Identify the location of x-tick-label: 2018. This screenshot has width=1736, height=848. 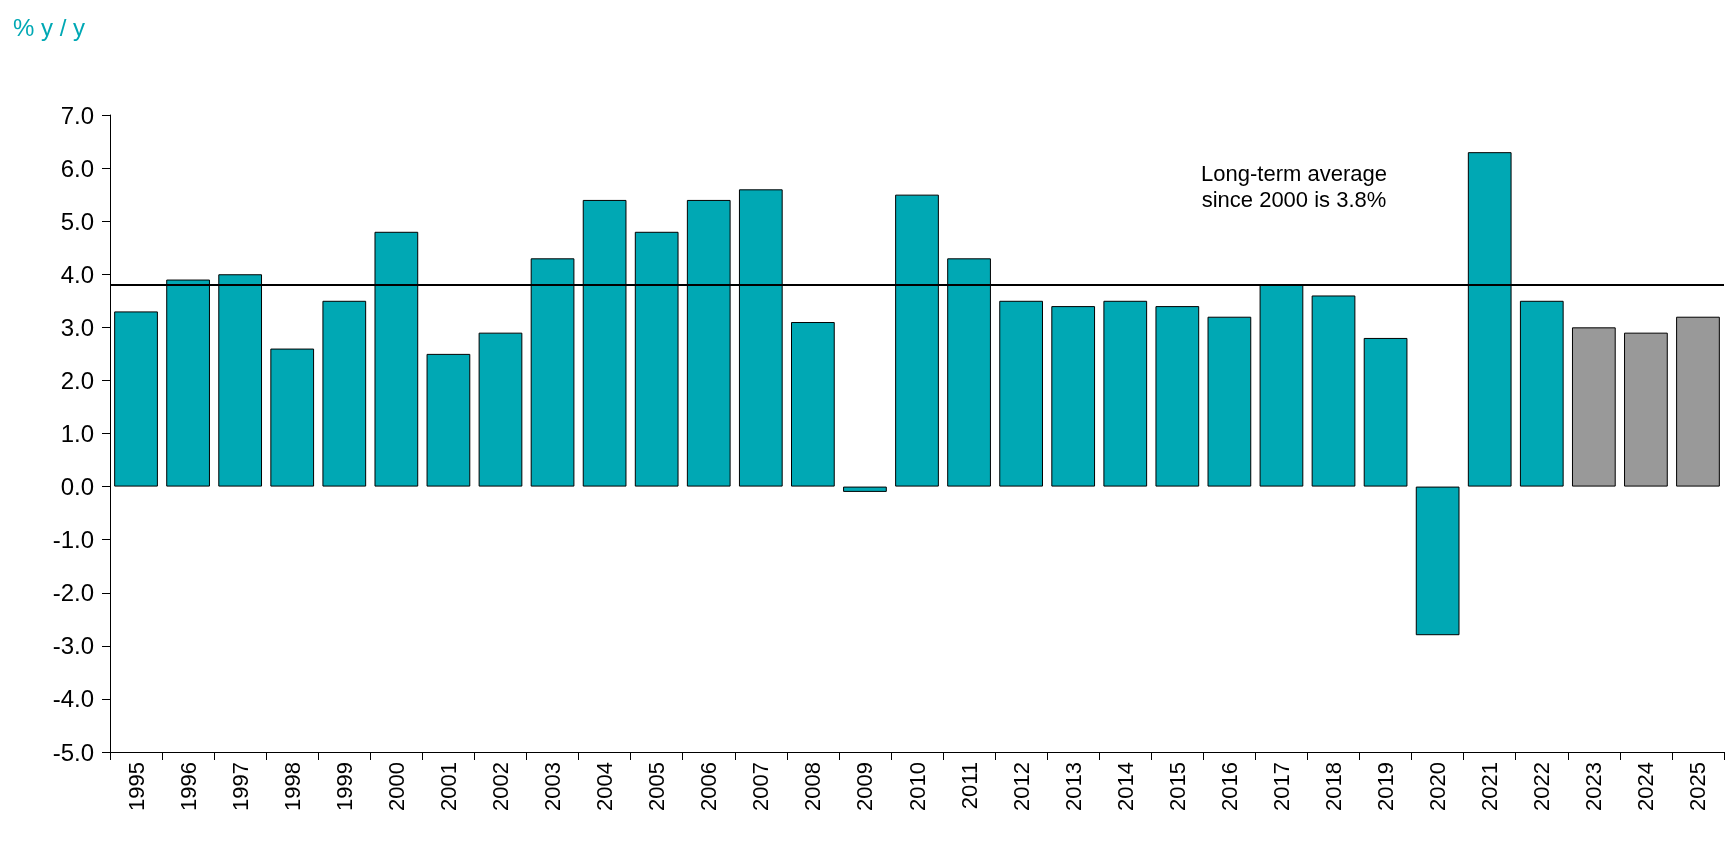
(1334, 786).